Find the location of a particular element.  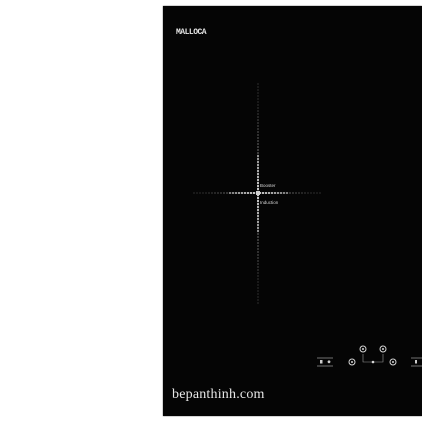

power-slider is located at coordinates (373, 359).